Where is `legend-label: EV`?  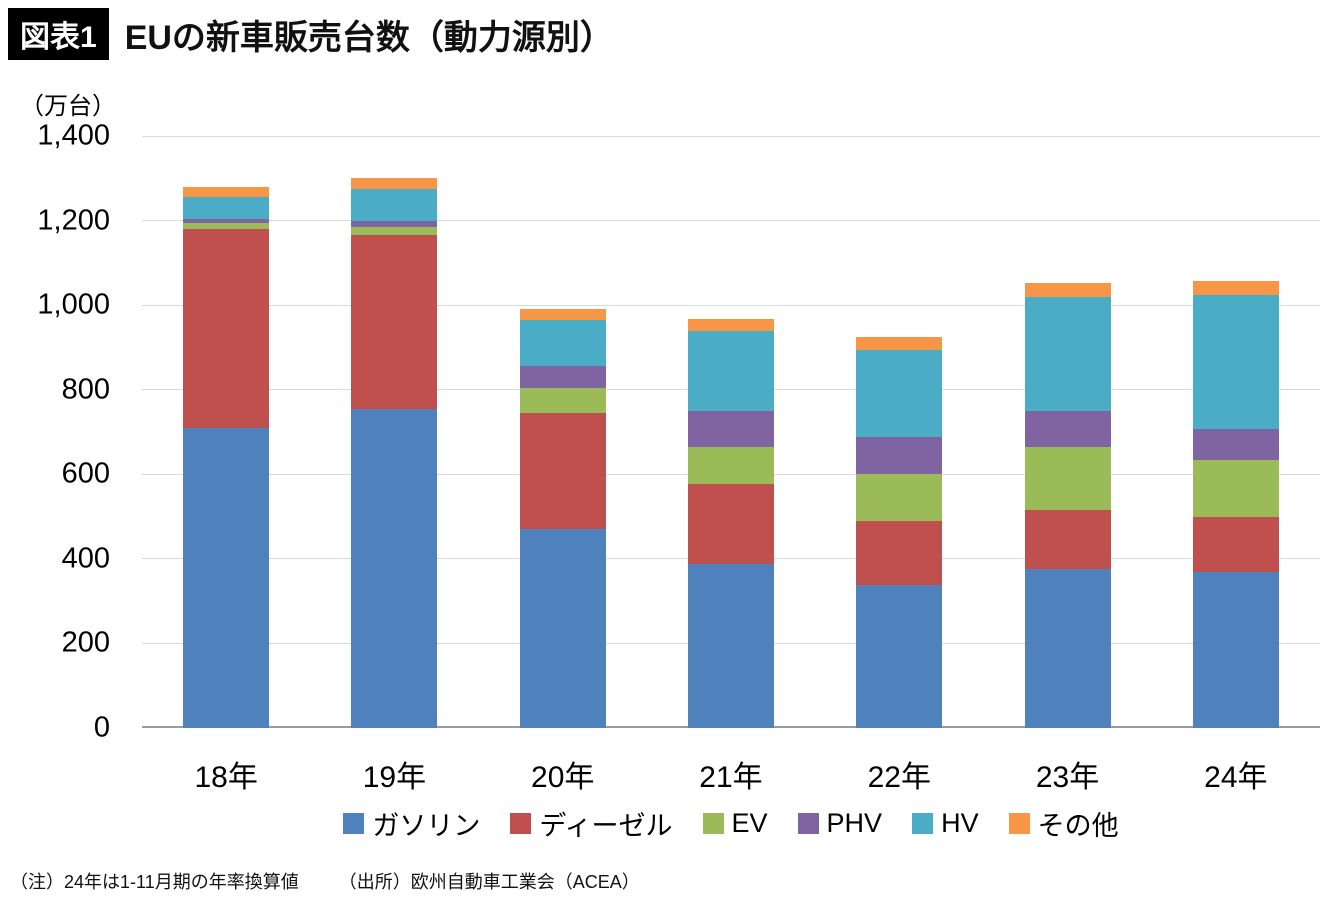 legend-label: EV is located at coordinates (749, 823).